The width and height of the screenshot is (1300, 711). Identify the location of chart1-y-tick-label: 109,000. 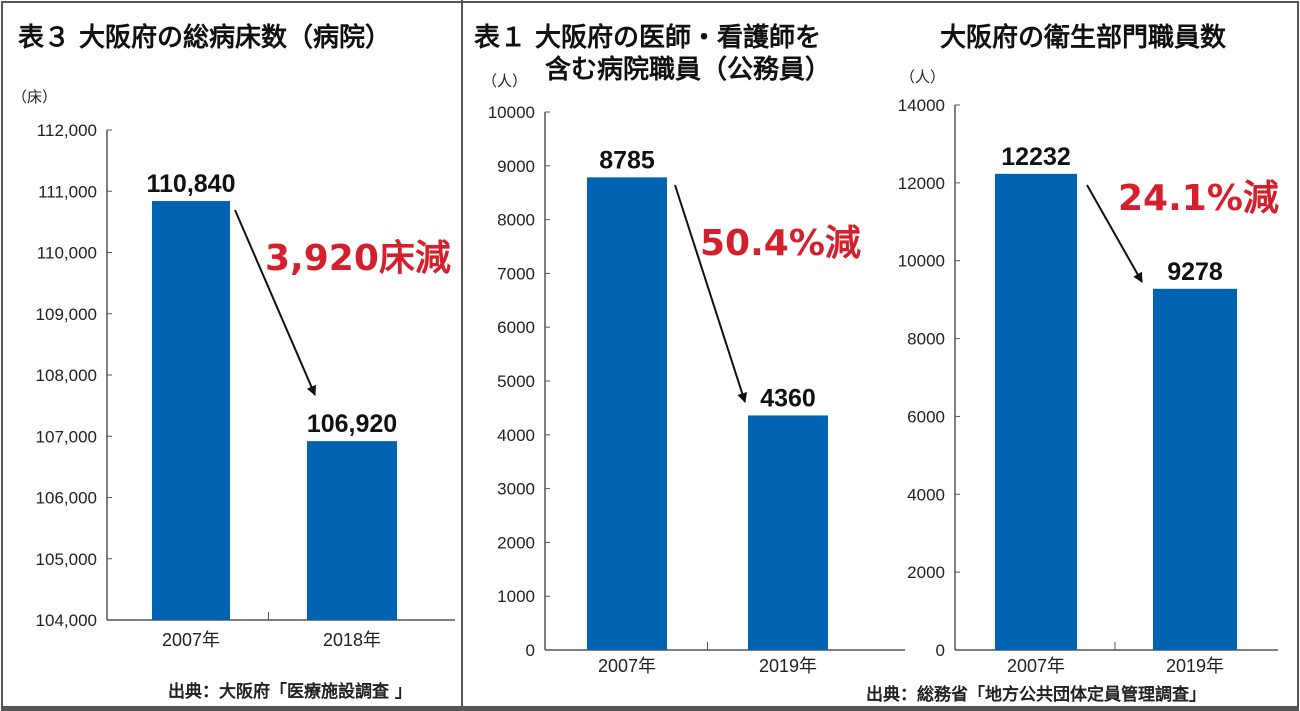
(66, 314).